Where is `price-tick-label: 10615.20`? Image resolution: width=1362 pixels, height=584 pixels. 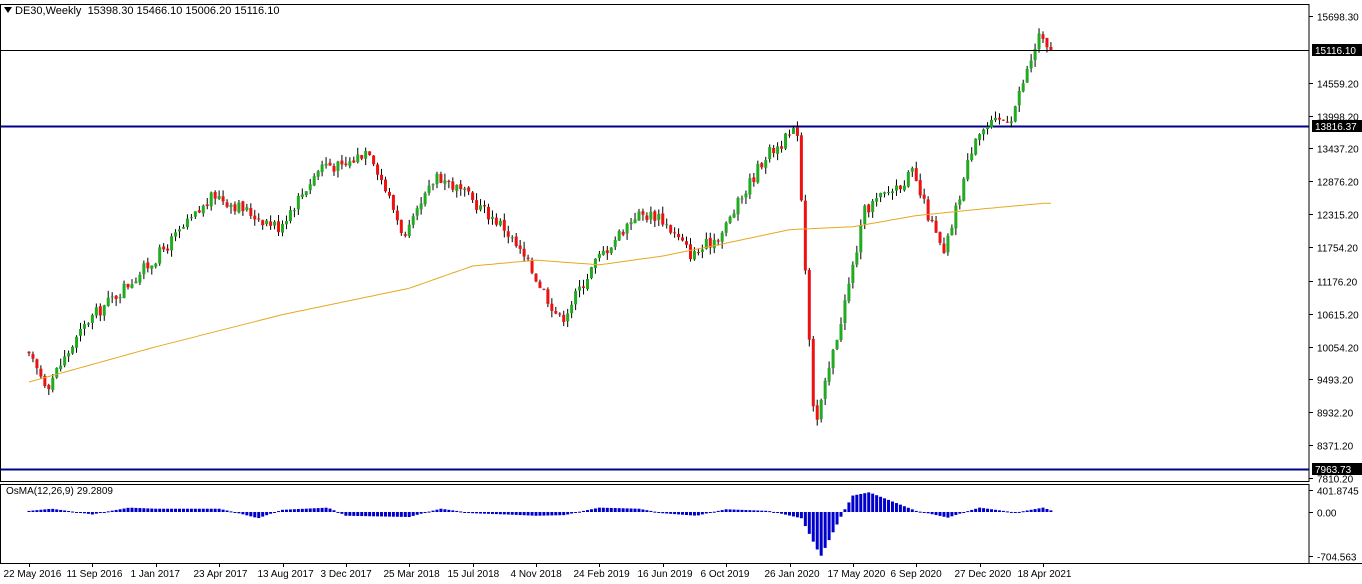 price-tick-label: 10615.20 is located at coordinates (1338, 316).